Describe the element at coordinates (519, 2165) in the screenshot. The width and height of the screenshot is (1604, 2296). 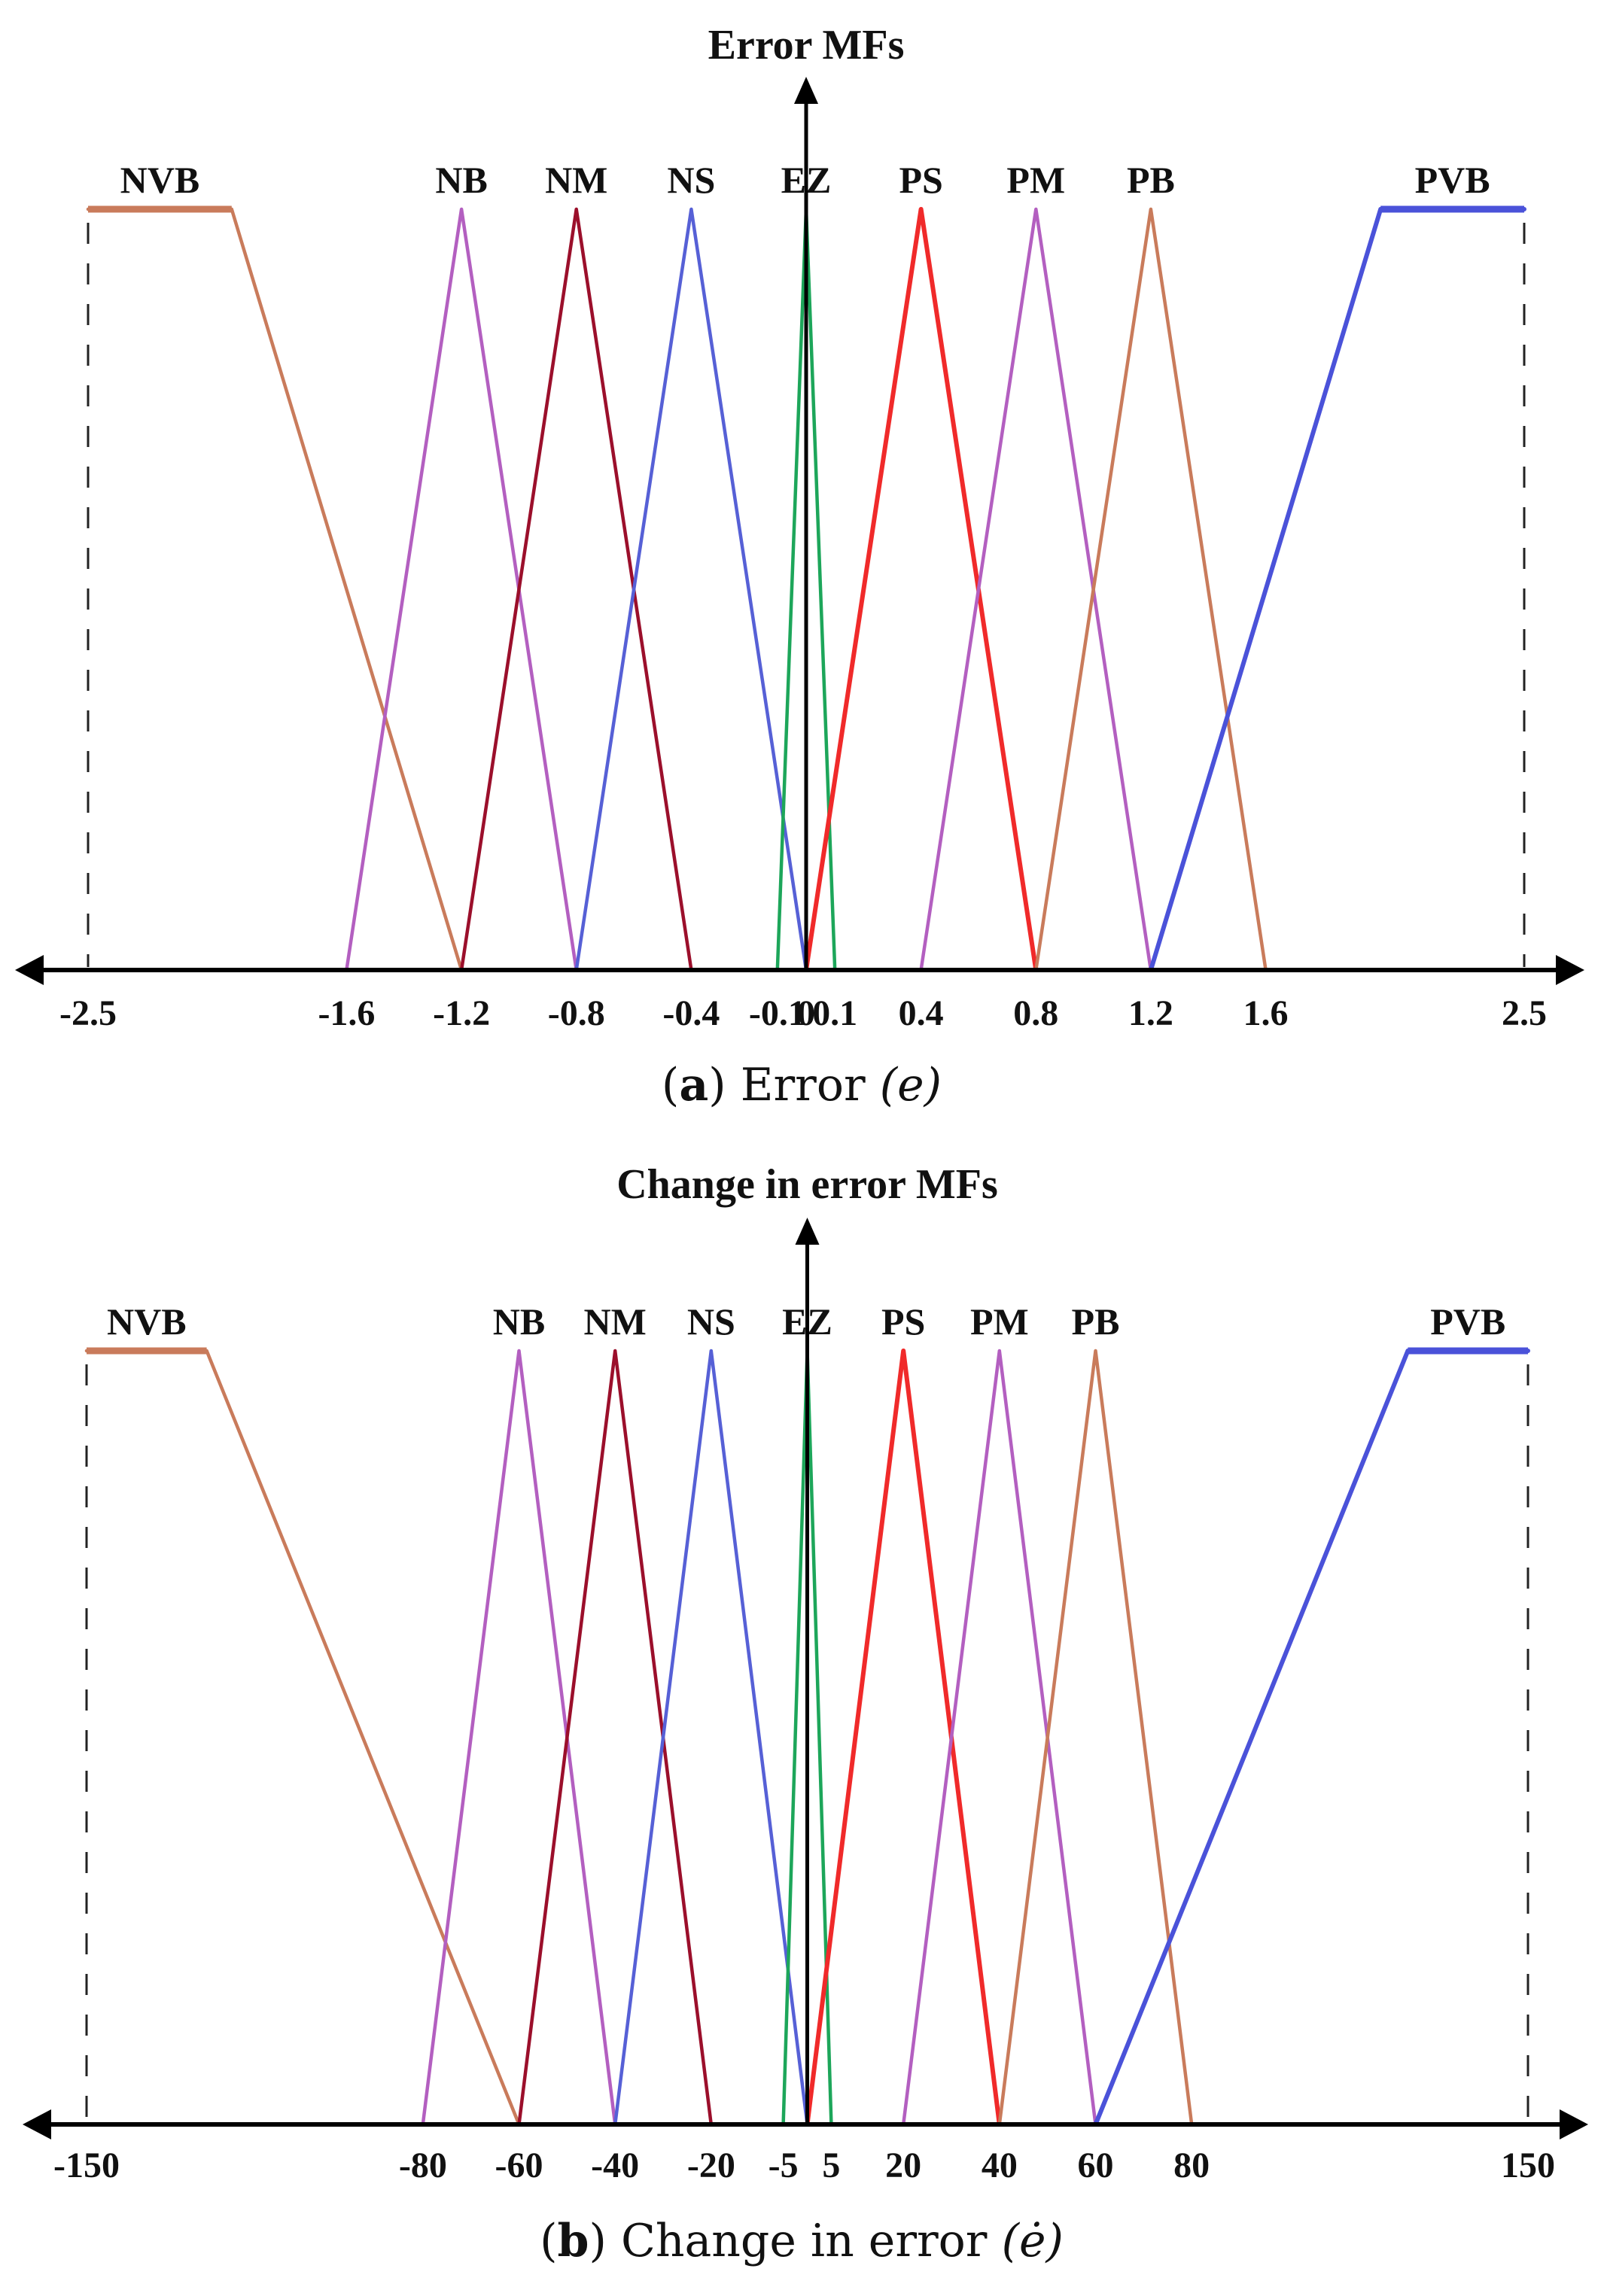
I see `tick-label: -60` at that location.